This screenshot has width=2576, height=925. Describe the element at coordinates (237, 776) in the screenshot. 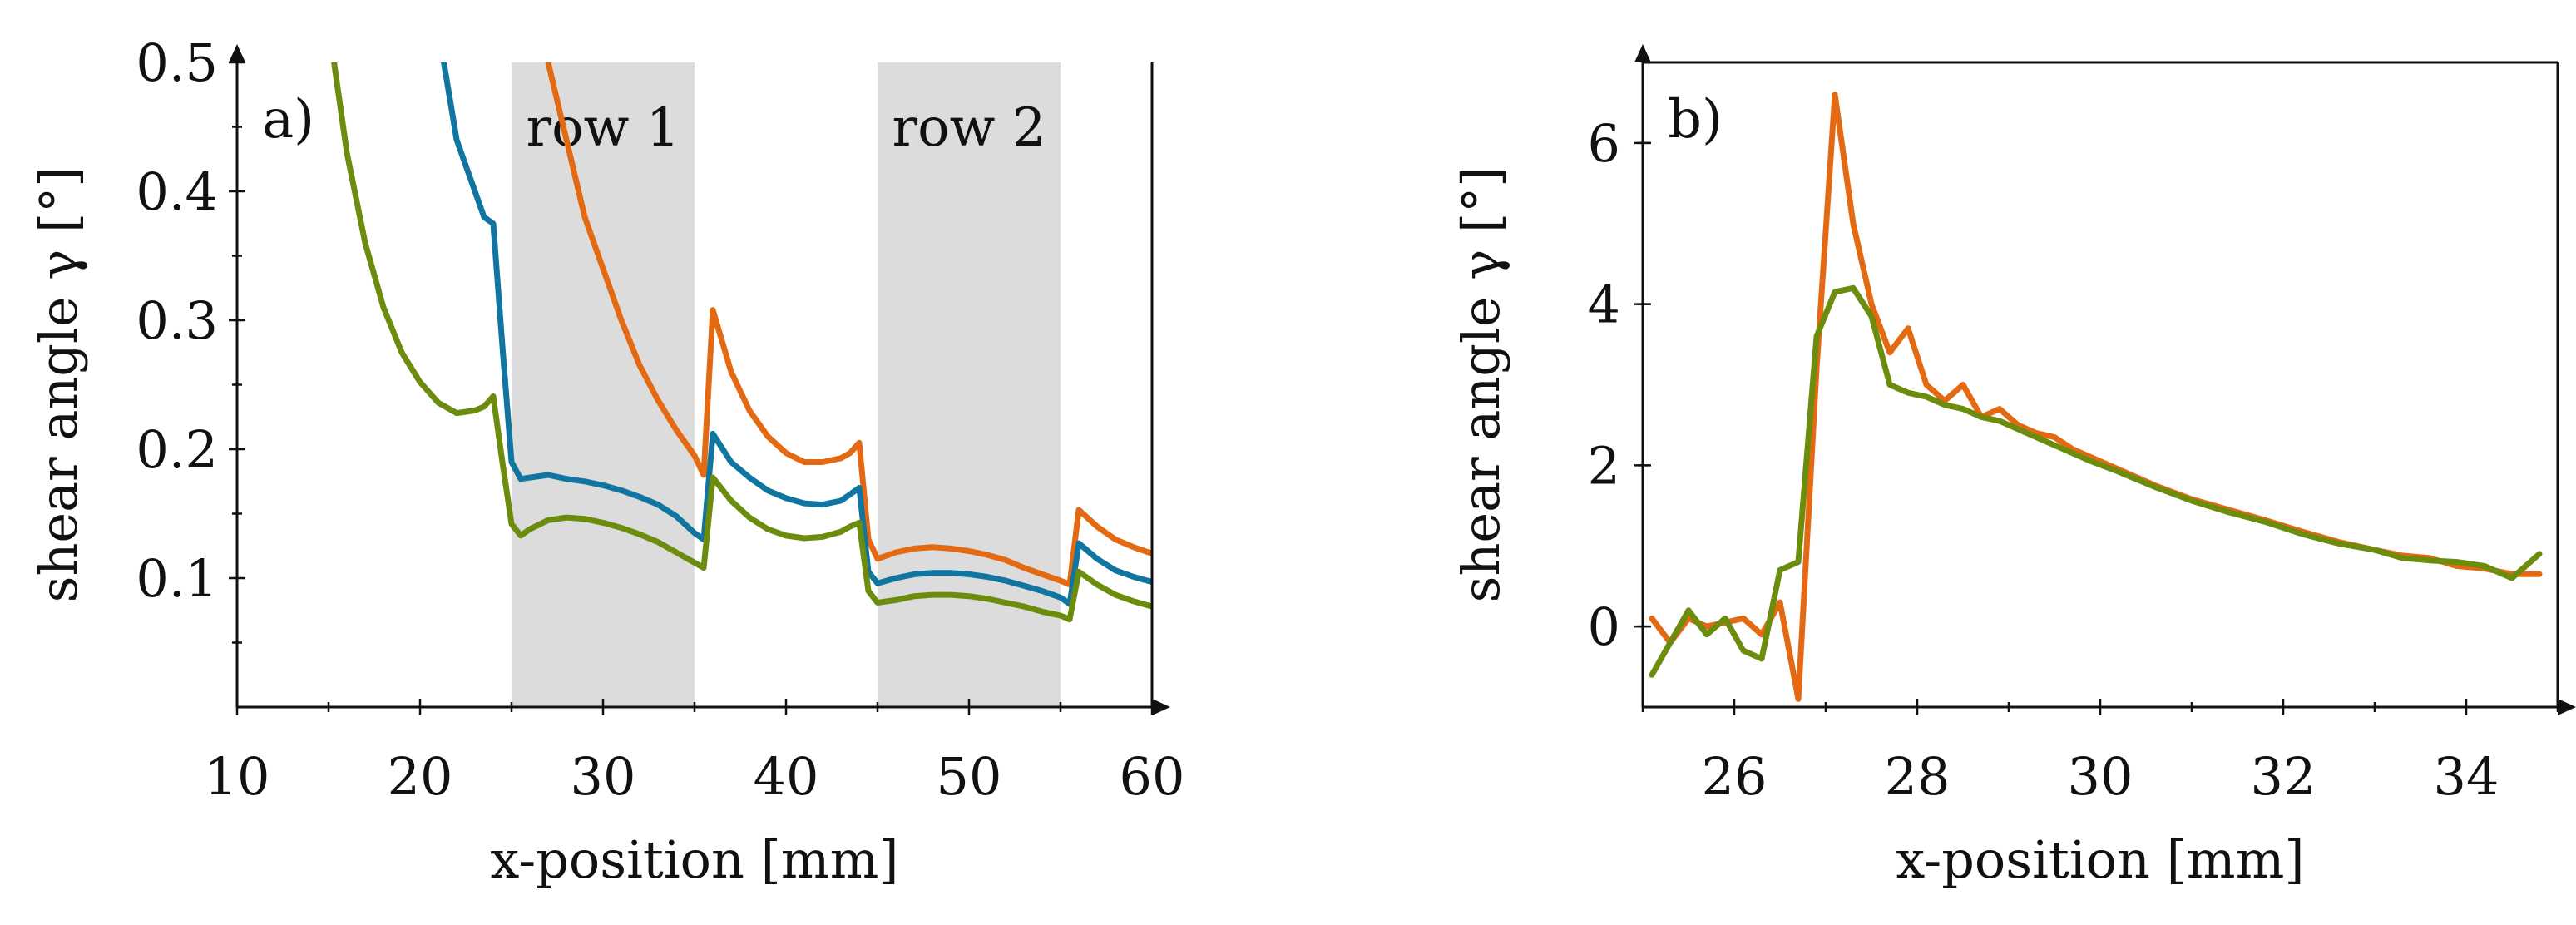

I see `x-tick-label: 10` at that location.